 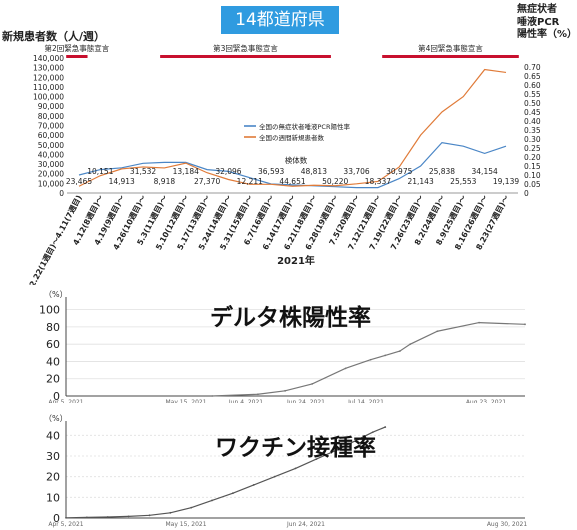 I want to click on left-tick-label: 20,000, so click(x=51, y=174).